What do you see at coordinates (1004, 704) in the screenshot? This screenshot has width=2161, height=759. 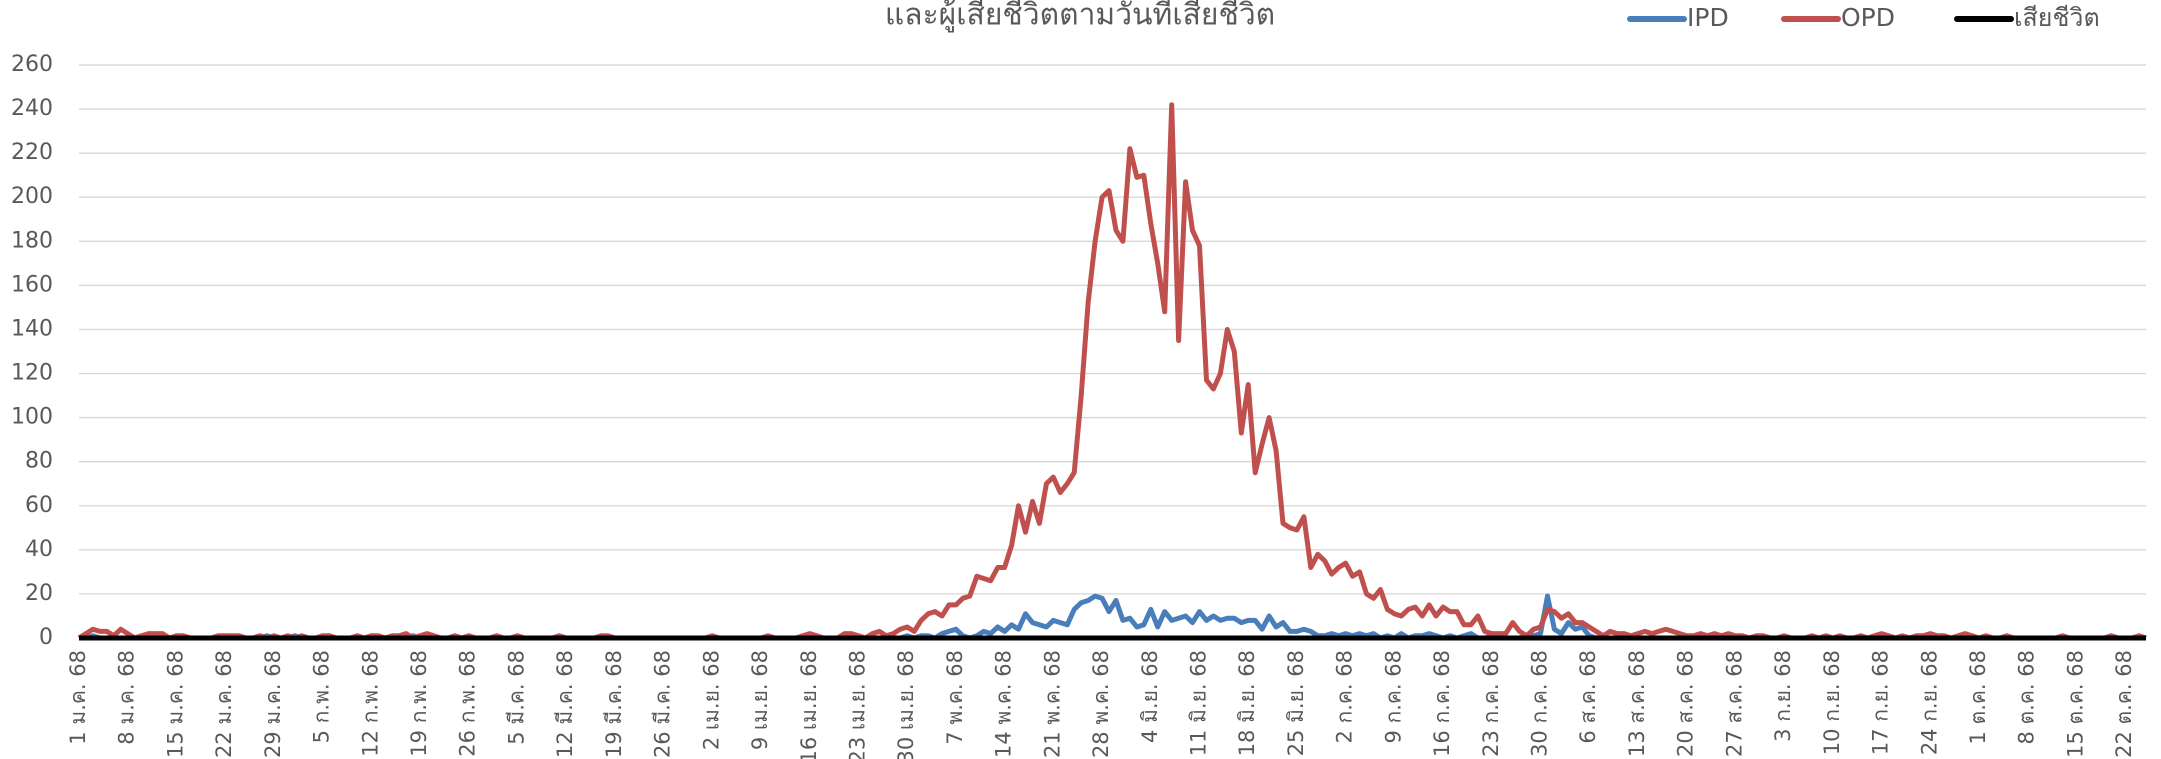 I see `x-tick-label: 14 พ.ค. 68` at bounding box center [1004, 704].